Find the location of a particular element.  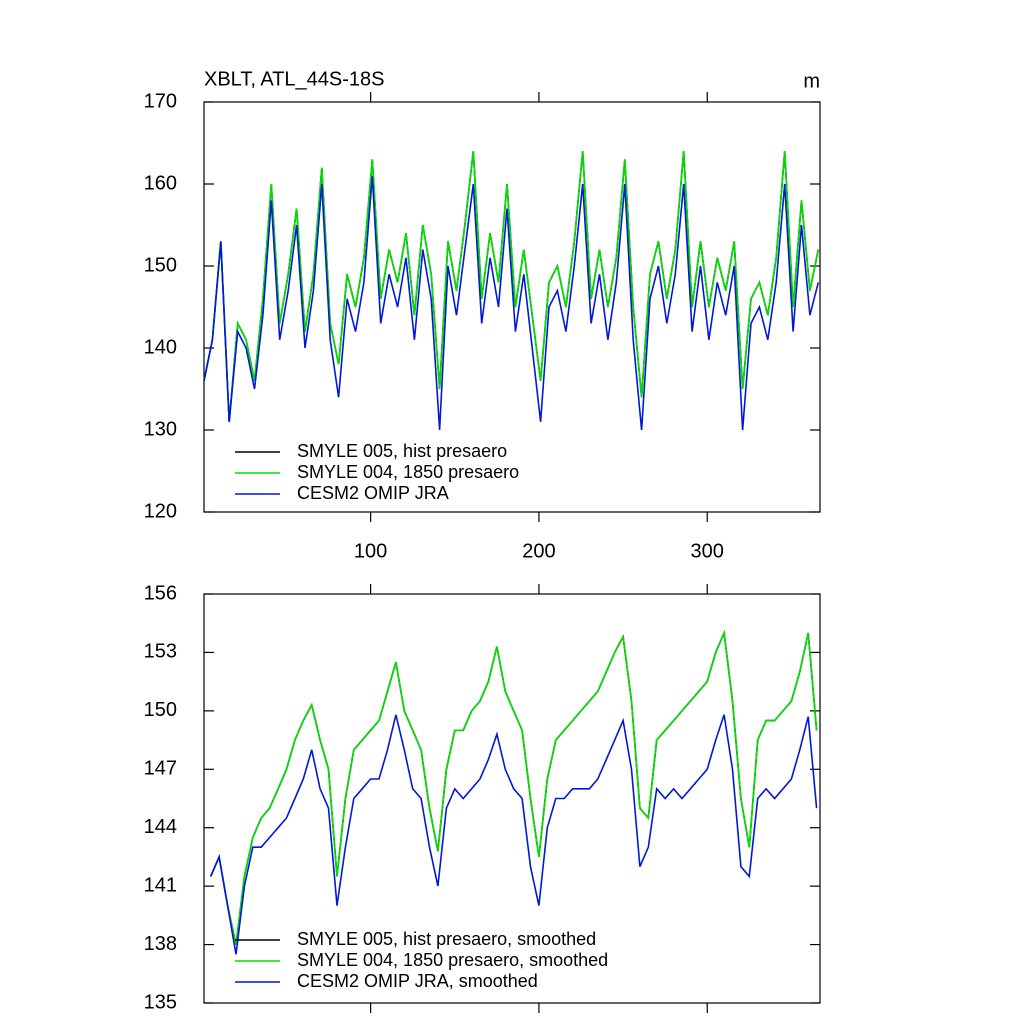

data-line is located at coordinates (513, 834).